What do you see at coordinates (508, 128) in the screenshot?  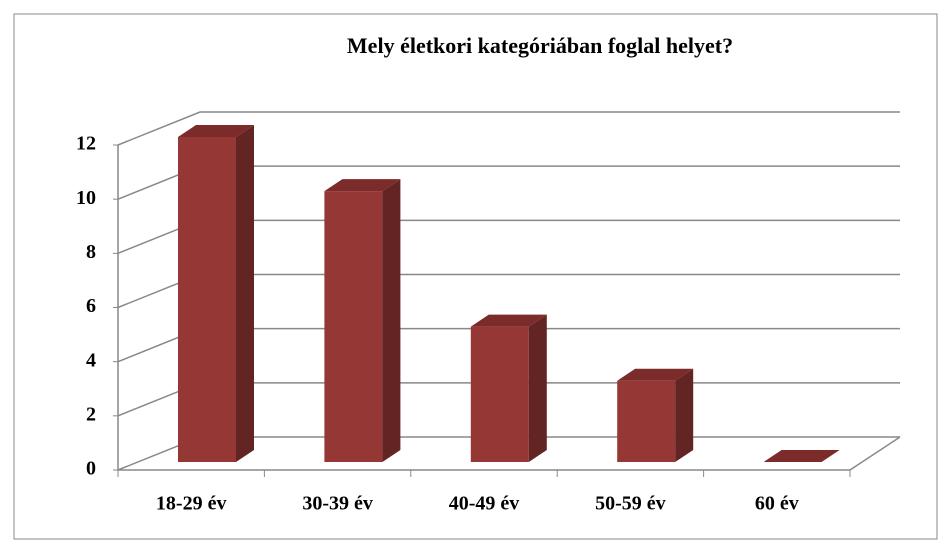 I see `grid-line` at bounding box center [508, 128].